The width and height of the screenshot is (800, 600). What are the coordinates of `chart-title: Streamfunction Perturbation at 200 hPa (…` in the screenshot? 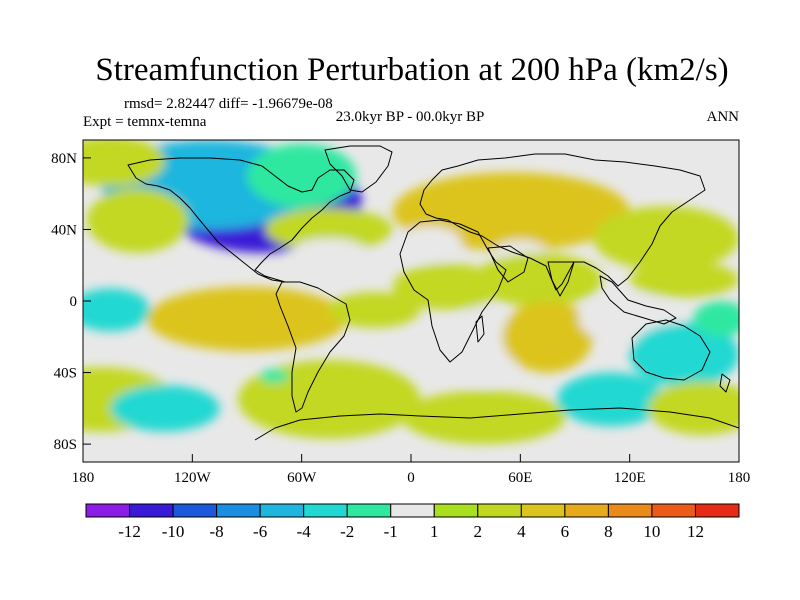 It's located at (411, 70).